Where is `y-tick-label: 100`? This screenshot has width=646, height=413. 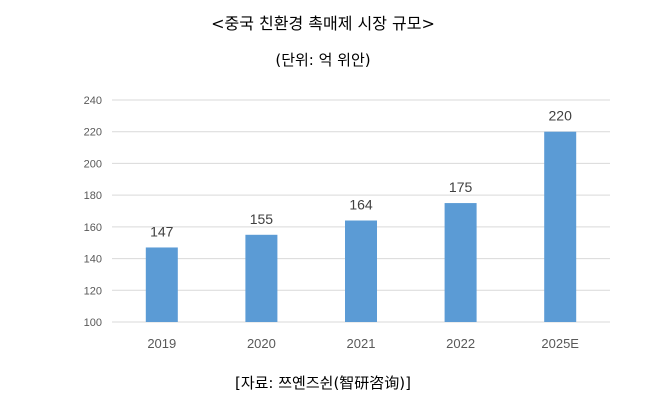
y-tick-label: 100 is located at coordinates (93, 323).